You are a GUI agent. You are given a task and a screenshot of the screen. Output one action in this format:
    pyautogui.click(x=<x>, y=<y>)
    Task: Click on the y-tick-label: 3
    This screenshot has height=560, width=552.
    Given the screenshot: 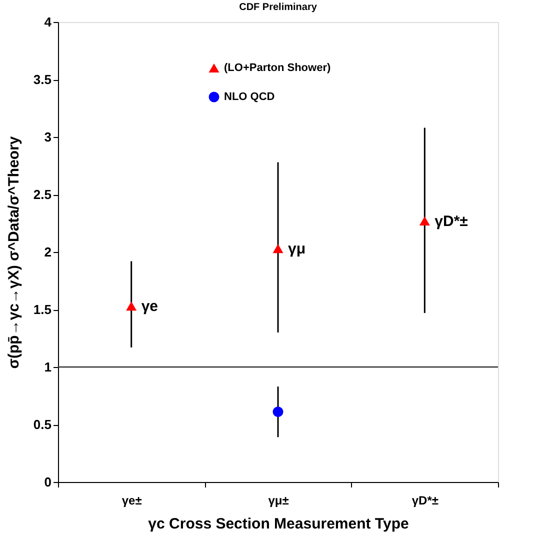 What is the action you would take?
    pyautogui.click(x=48, y=137)
    